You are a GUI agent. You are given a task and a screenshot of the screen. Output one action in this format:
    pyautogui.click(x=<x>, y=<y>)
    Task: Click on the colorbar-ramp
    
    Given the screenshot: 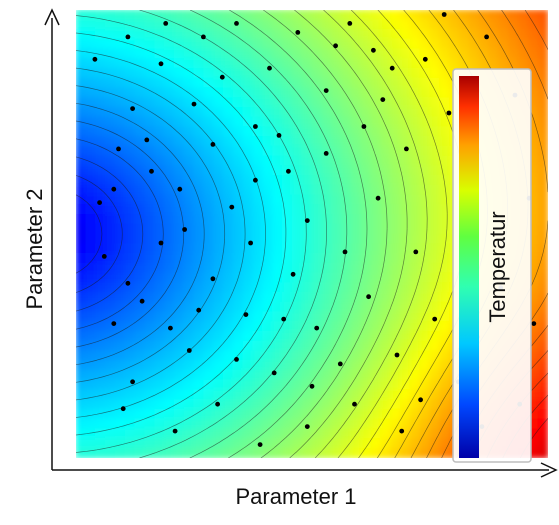 What is the action you would take?
    pyautogui.click(x=469, y=267)
    